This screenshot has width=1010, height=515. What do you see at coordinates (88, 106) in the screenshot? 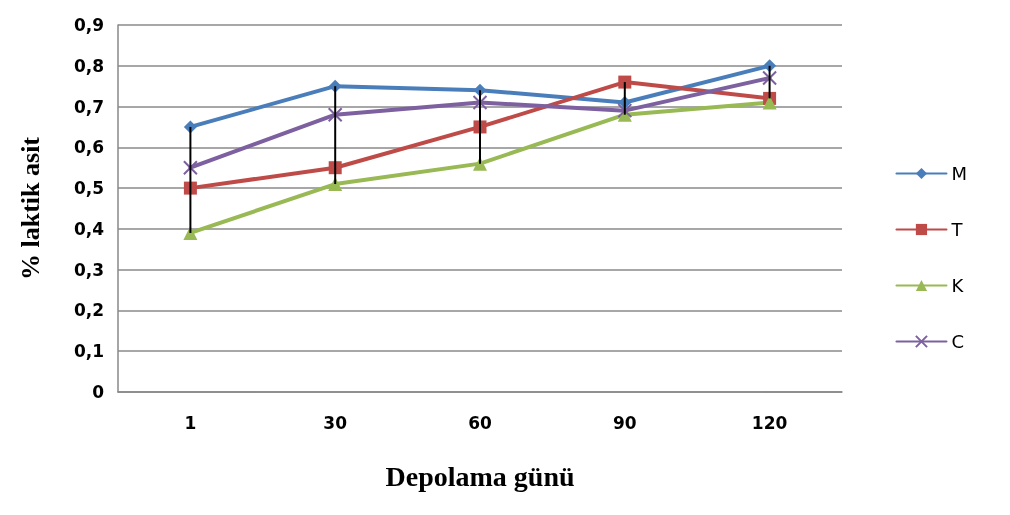
I see `y-tick-label: 0,7` at bounding box center [88, 106].